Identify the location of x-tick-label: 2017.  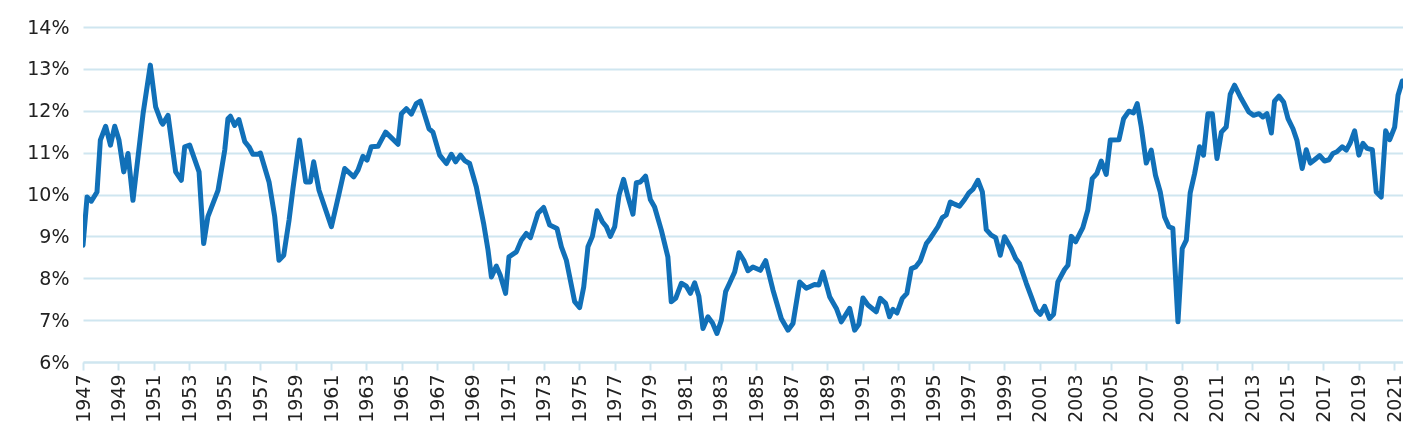
(1322, 398).